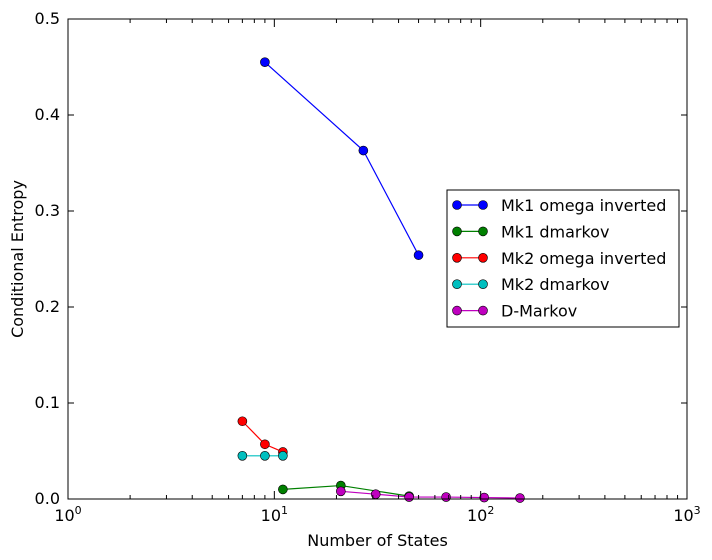  Describe the element at coordinates (284, 510) in the screenshot. I see `x-tick-exponent: 1` at that location.